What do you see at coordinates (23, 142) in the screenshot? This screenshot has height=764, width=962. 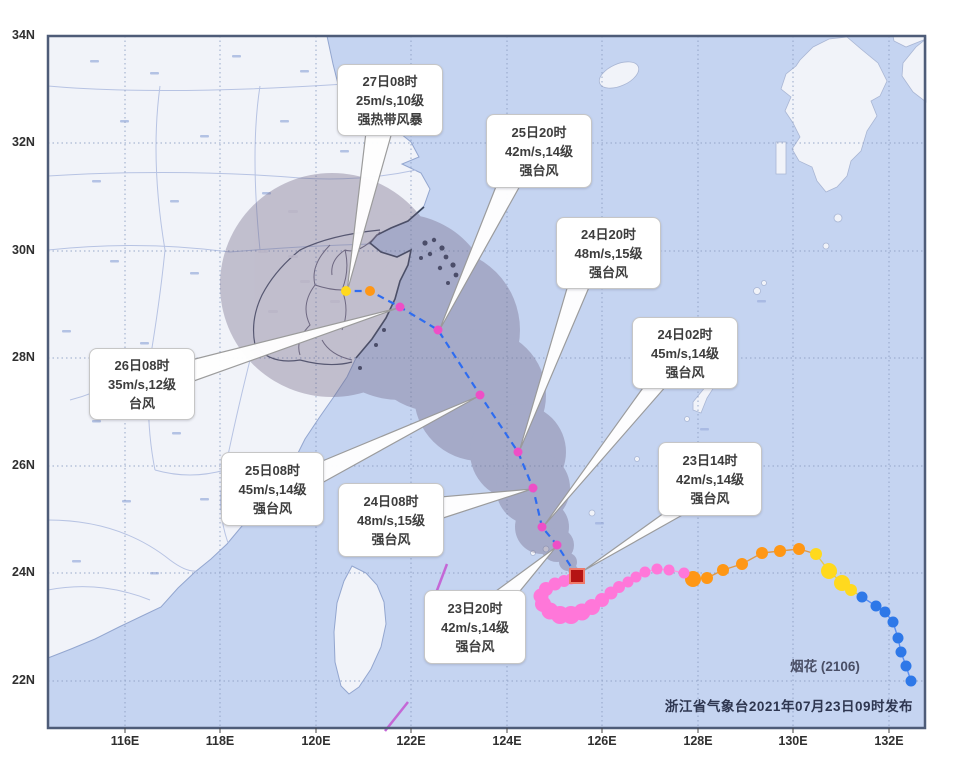 I see `lat-label-32N: 32N` at bounding box center [23, 142].